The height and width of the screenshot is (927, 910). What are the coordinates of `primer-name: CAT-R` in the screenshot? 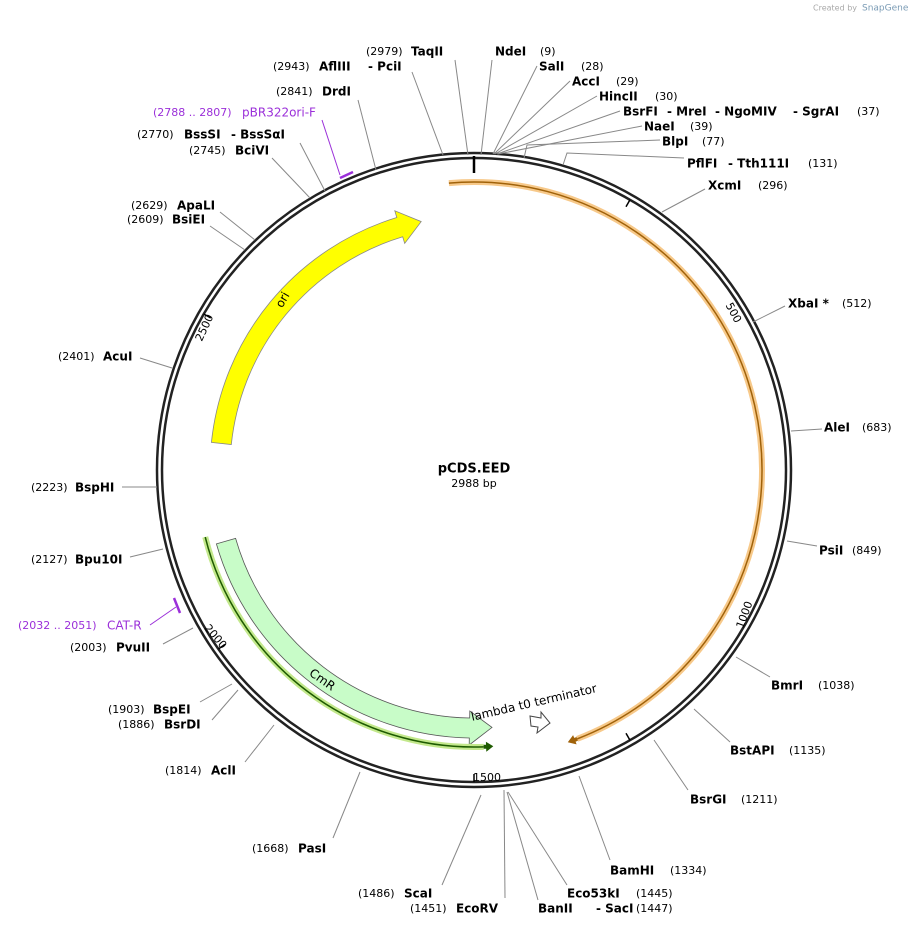 It's located at (124, 626).